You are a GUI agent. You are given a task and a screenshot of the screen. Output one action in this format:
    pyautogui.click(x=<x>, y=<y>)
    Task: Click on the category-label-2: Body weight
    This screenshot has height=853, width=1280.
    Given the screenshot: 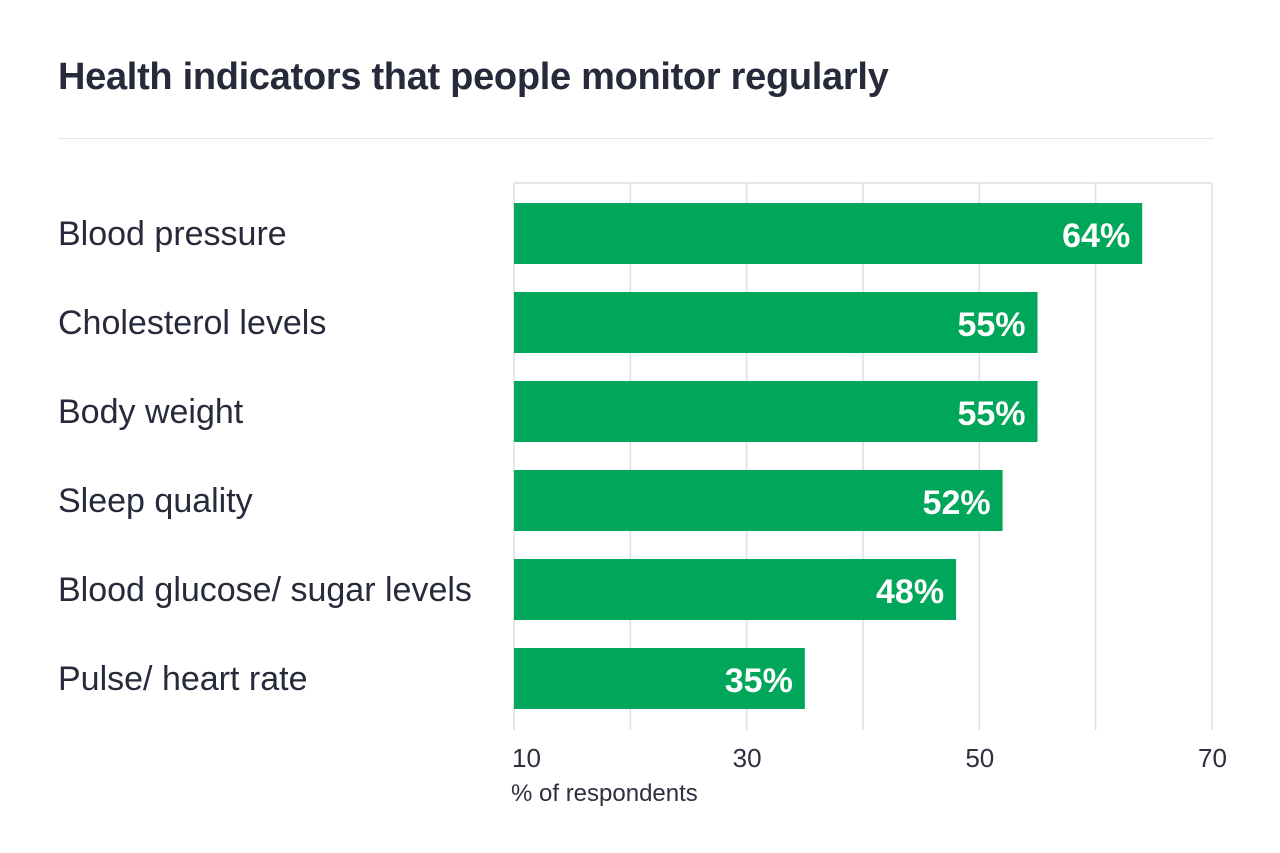 What is the action you would take?
    pyautogui.click(x=151, y=412)
    